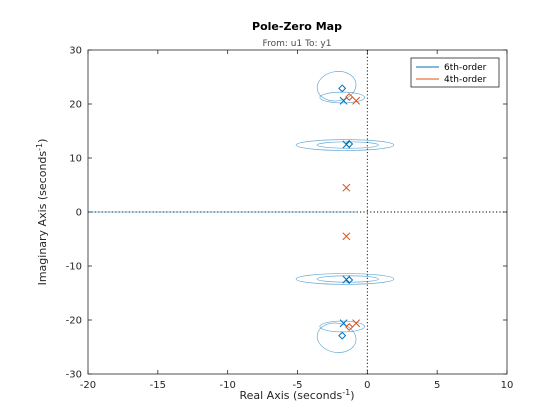 The width and height of the screenshot is (560, 420). Describe the element at coordinates (507, 385) in the screenshot. I see `x-tick-label: 10` at that location.